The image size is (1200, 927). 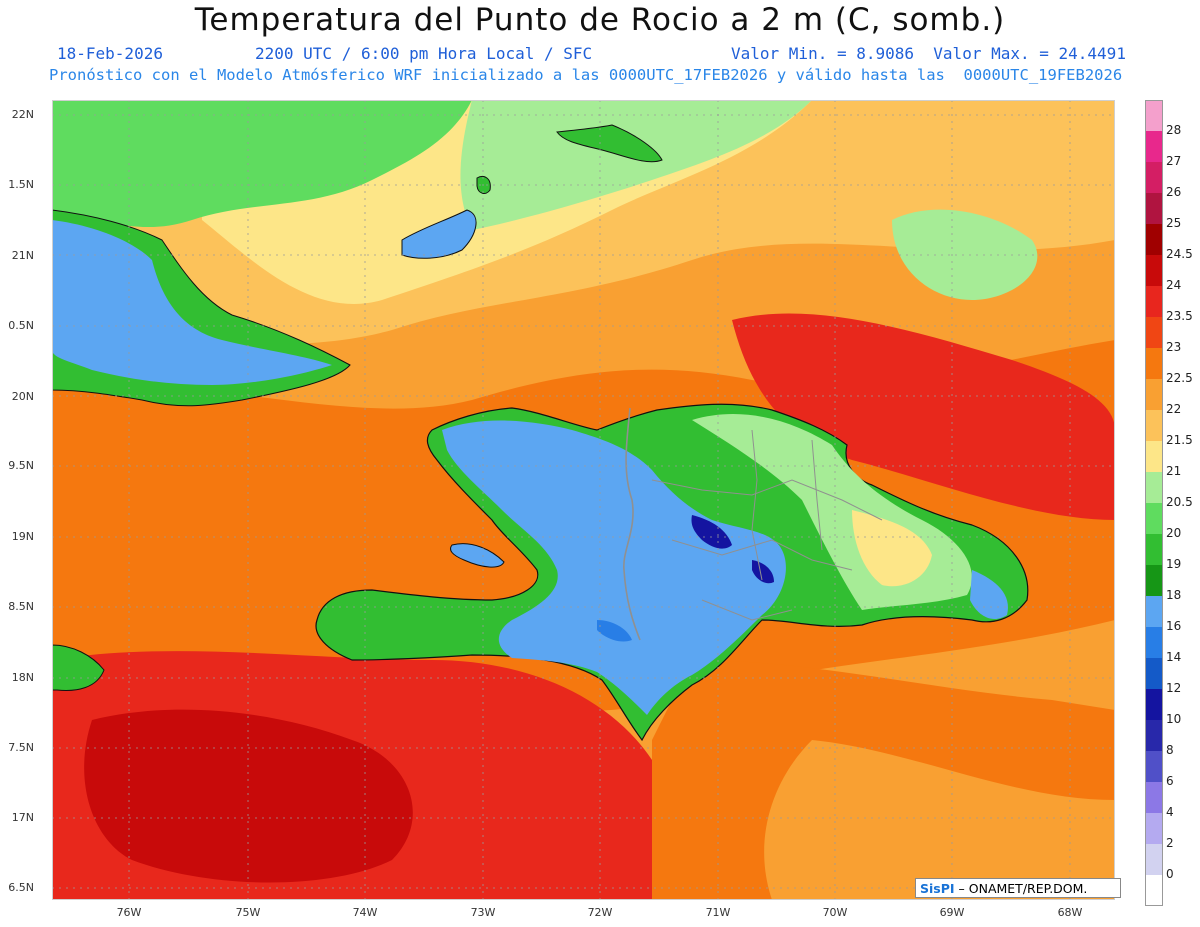 I want to click on lat-label: 18N, so click(x=22, y=677).